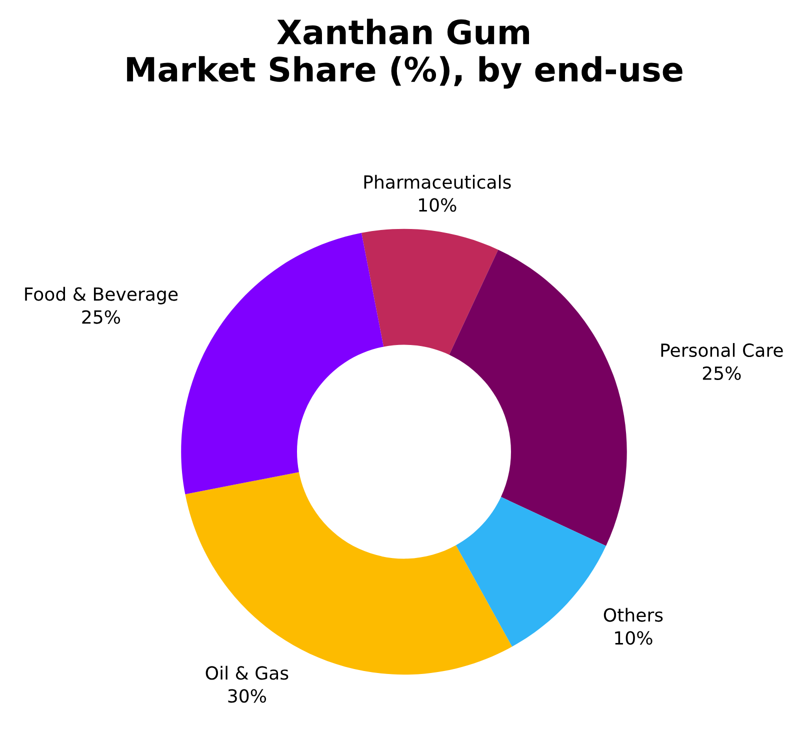  I want to click on data-label: 30%, so click(247, 696).